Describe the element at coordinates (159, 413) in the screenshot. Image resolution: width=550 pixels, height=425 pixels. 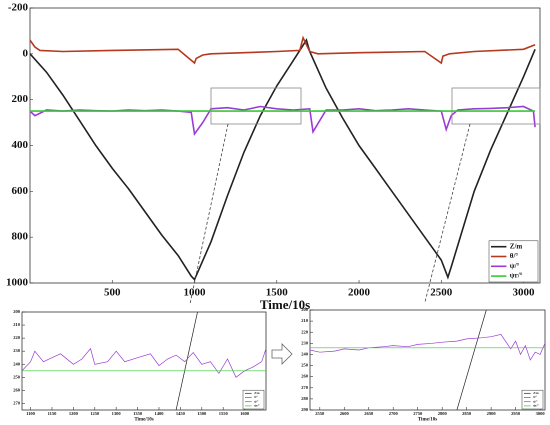
I see `x-tick-label: 1400` at that location.